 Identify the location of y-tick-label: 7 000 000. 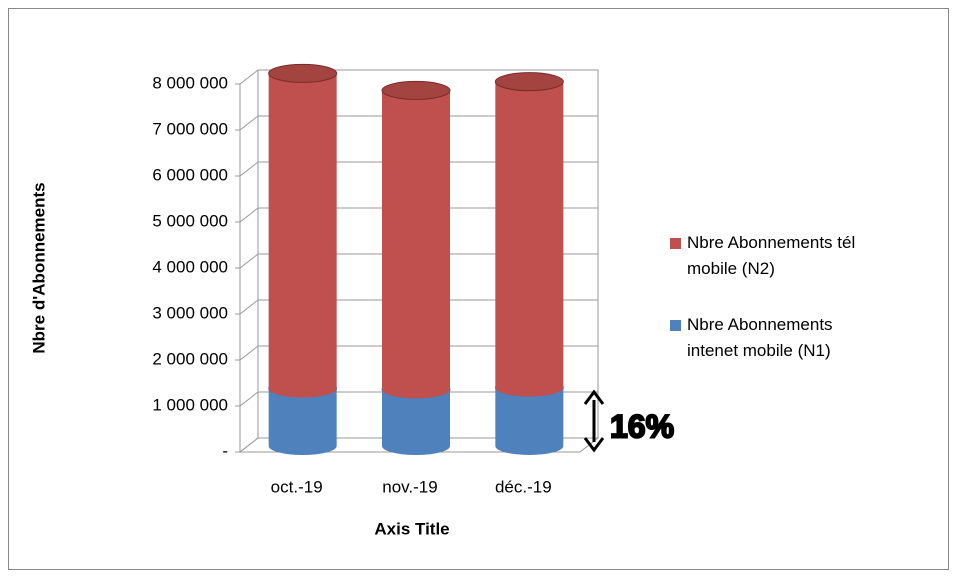
(190, 128).